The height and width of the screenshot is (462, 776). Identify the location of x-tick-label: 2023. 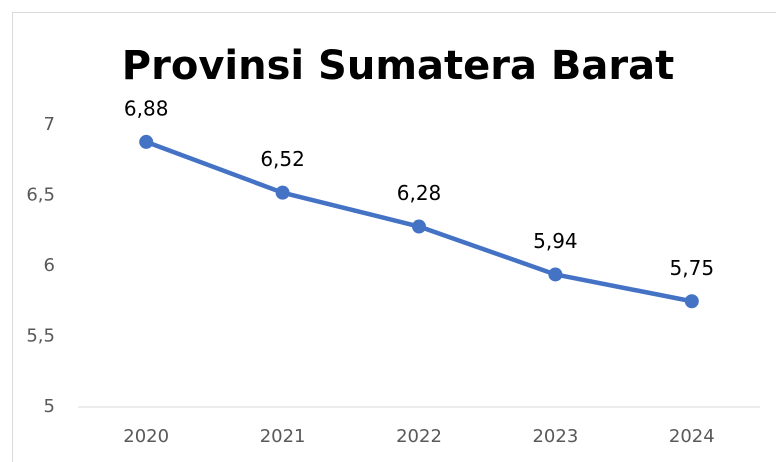
(555, 436).